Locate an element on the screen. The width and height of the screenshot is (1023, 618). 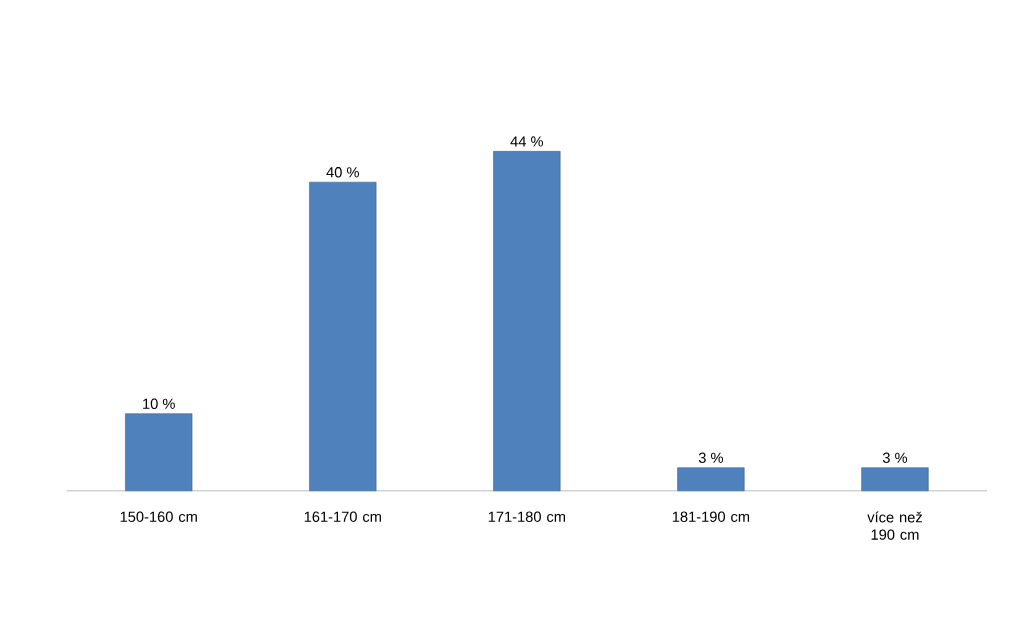
data-label: 44 % is located at coordinates (527, 141).